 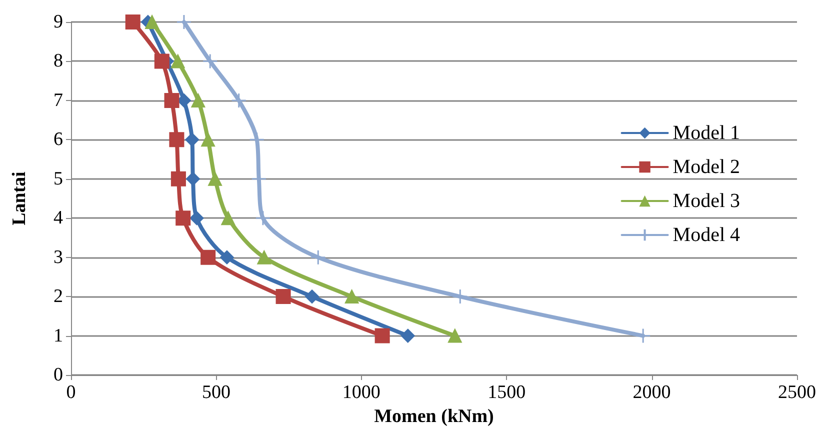 I want to click on x-axis-title: Momen (kNm), so click(x=434, y=416).